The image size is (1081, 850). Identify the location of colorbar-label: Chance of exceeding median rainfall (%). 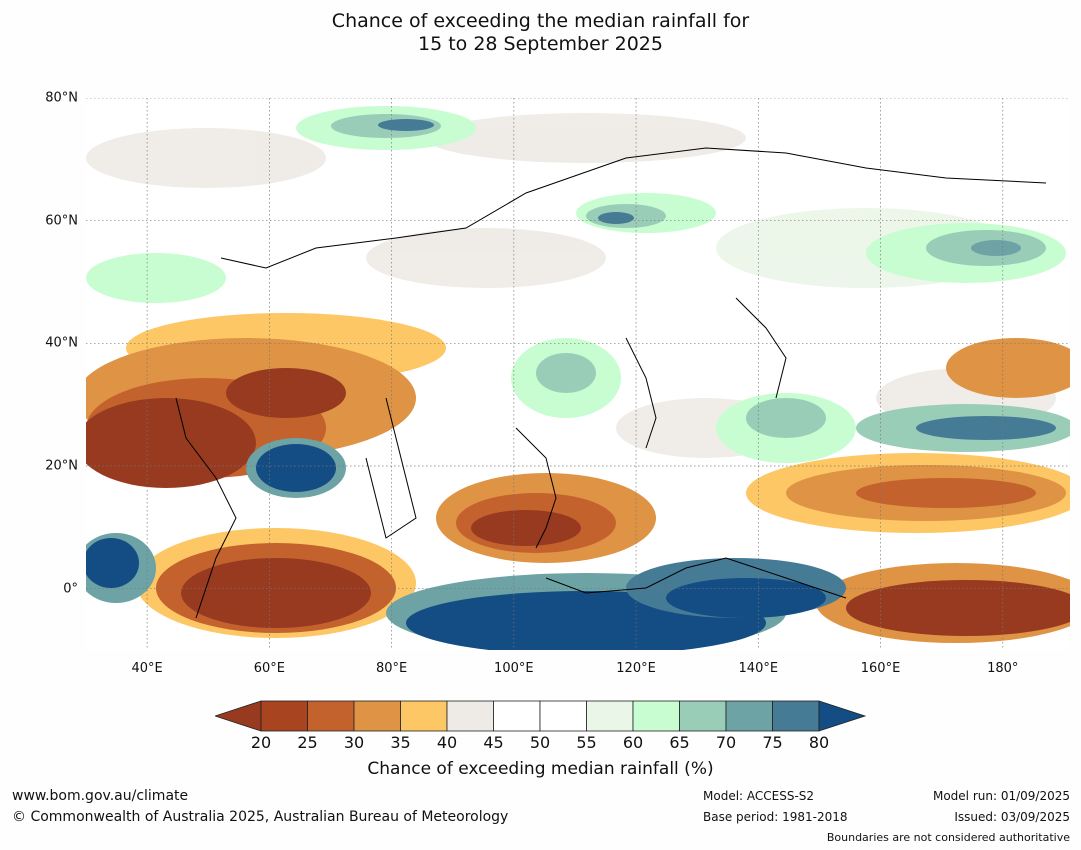
(540, 769).